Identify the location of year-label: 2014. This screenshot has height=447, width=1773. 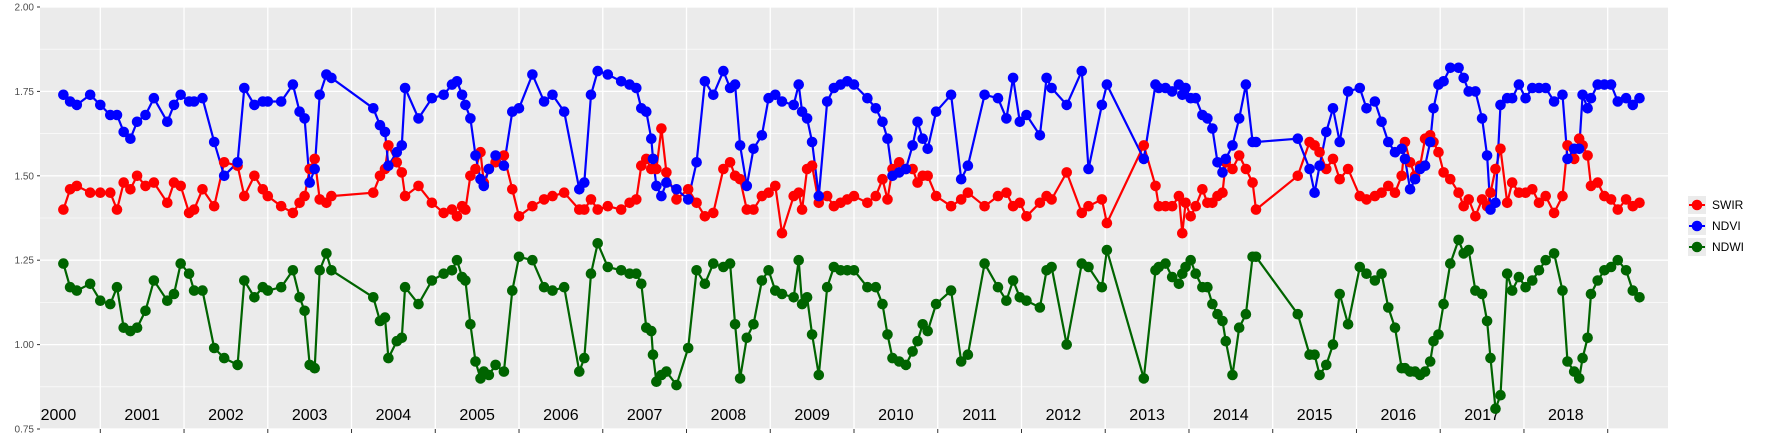
(1231, 415).